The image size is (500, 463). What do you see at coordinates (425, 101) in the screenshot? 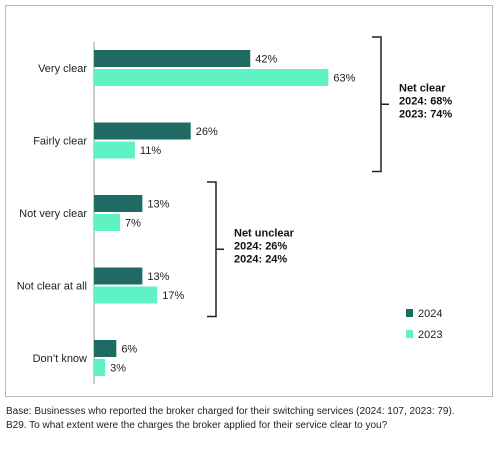
I see `bracket-label-0-1: 2024: 68%` at bounding box center [425, 101].